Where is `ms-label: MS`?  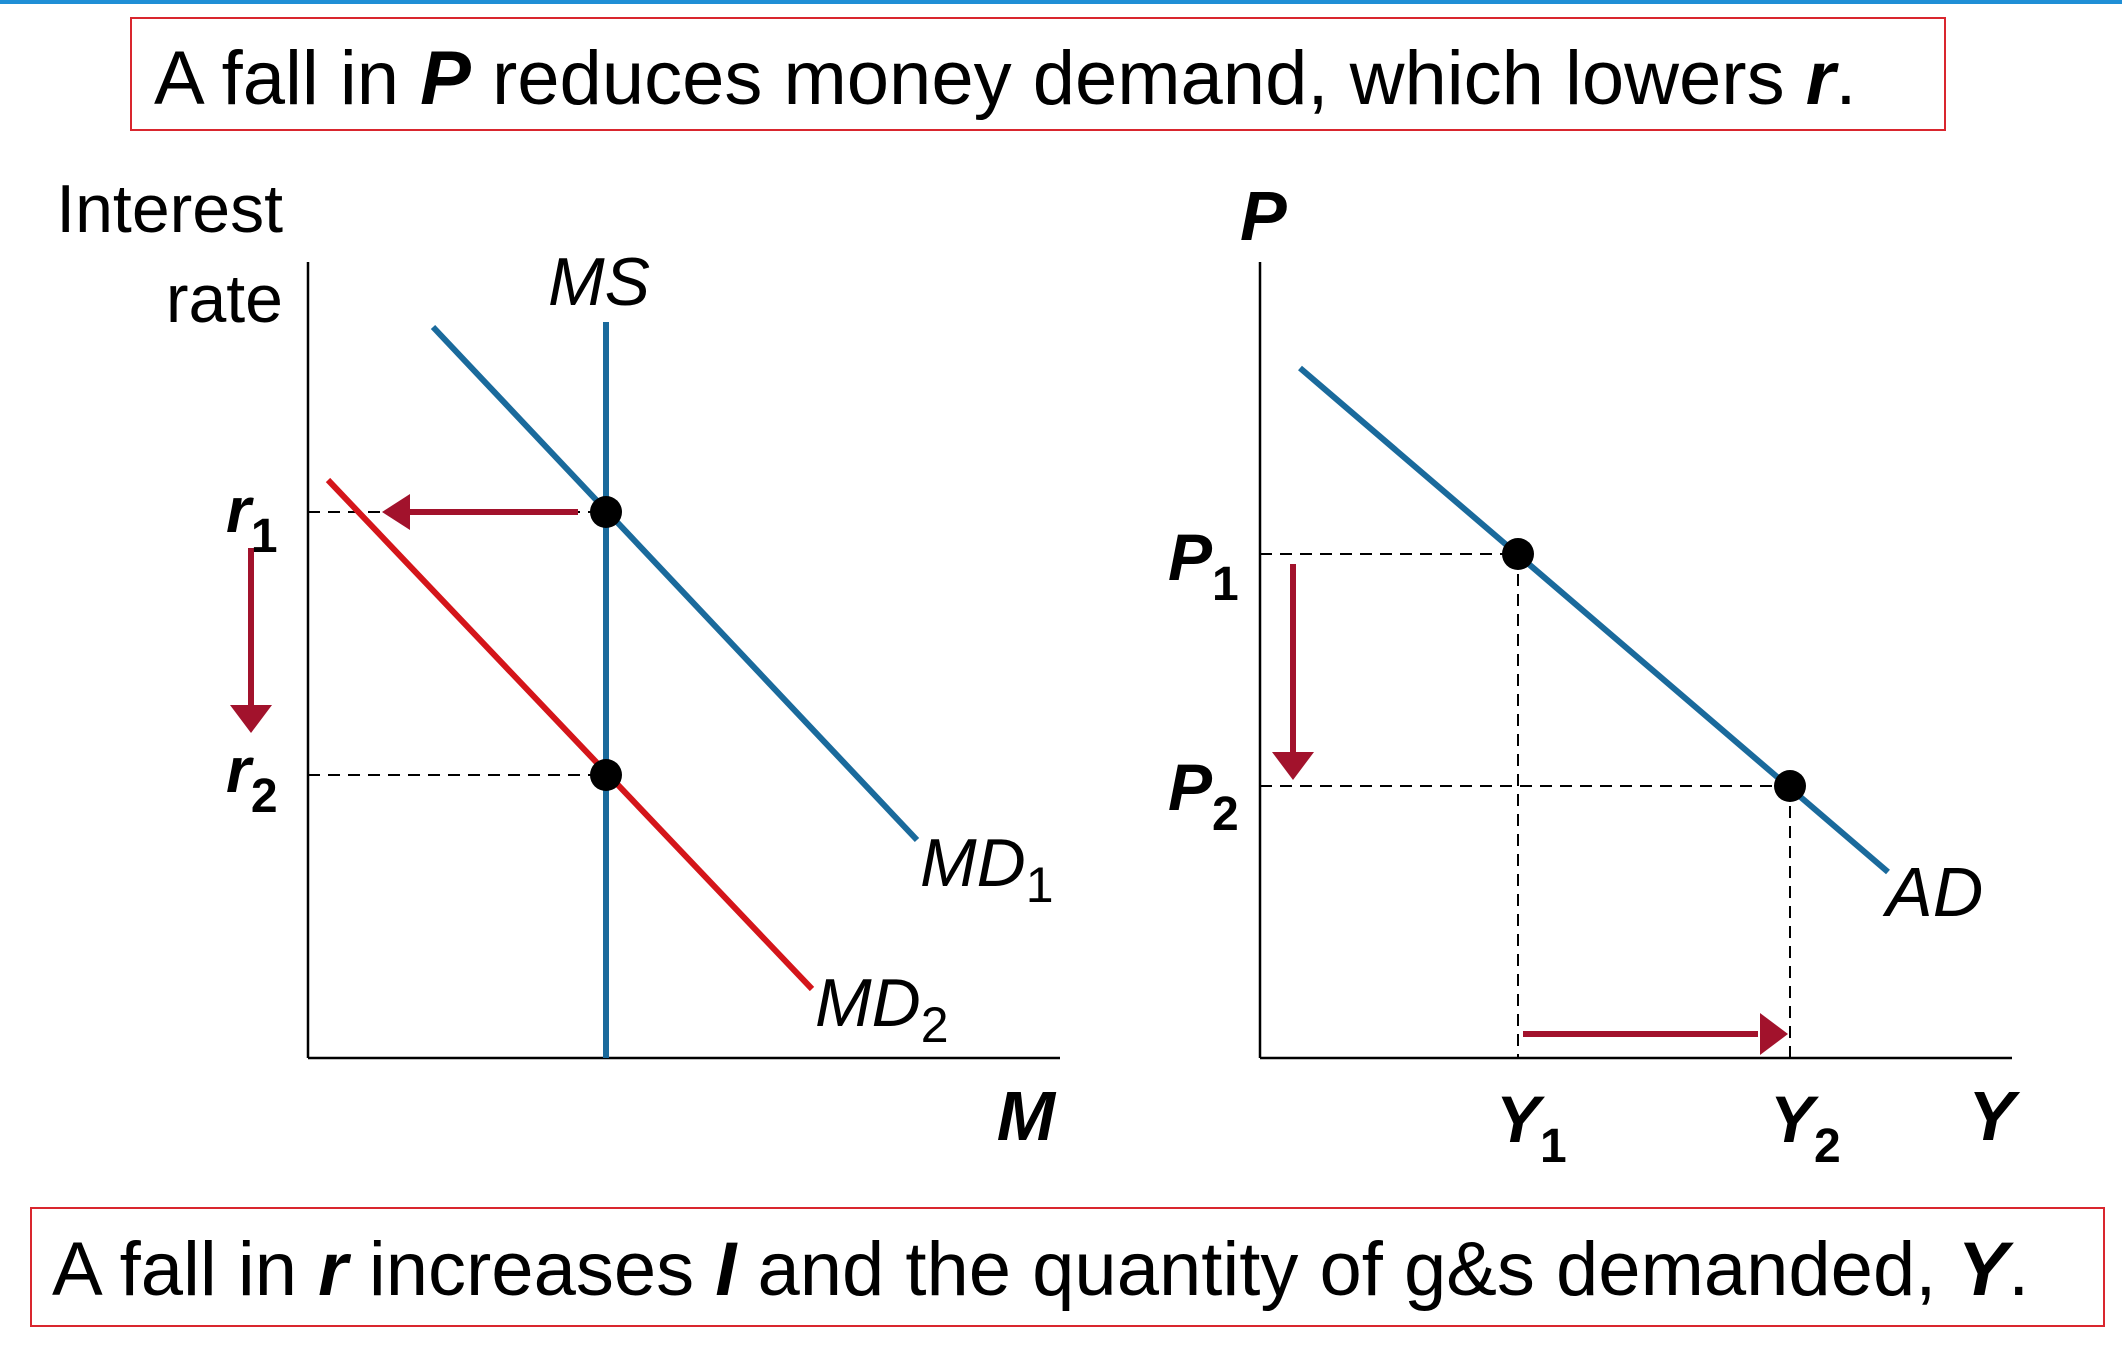
ms-label: MS is located at coordinates (599, 282).